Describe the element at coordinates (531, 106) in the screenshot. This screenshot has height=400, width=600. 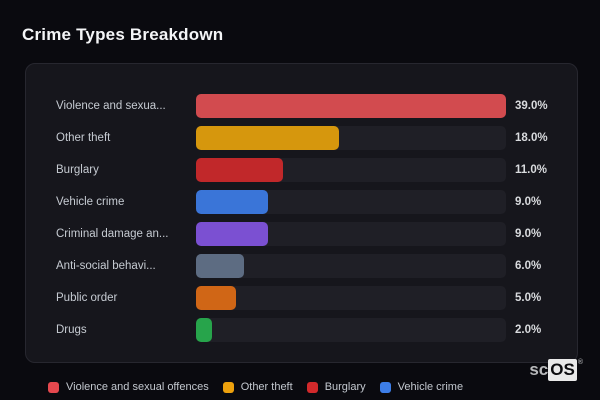
I see `bar-value: 39.0%` at that location.